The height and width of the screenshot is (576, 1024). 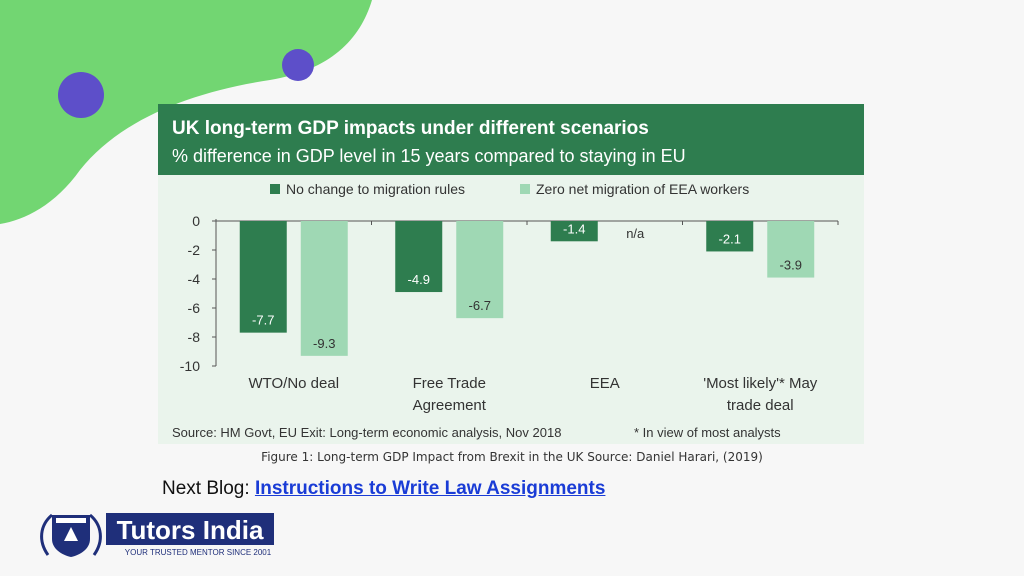 What do you see at coordinates (449, 383) in the screenshot?
I see `category-label: Free Trade` at bounding box center [449, 383].